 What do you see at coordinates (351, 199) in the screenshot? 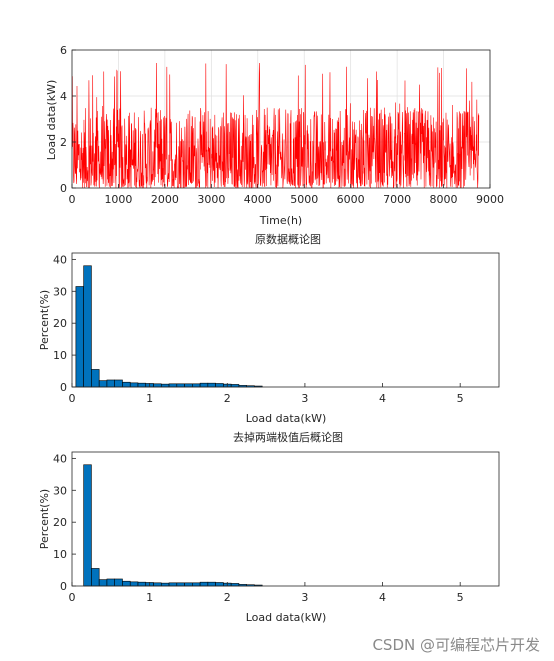
I see `x-tick-label: 6000` at bounding box center [351, 199].